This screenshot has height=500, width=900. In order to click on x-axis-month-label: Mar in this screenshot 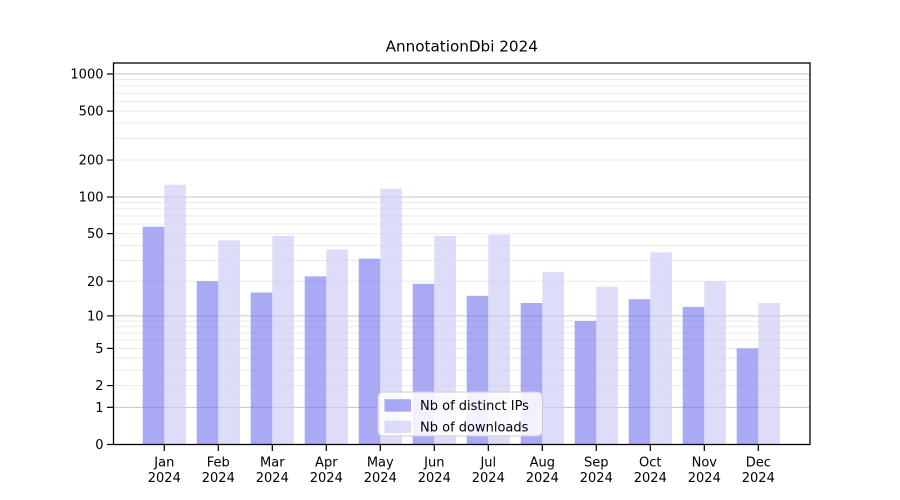, I will do `click(272, 463)`.